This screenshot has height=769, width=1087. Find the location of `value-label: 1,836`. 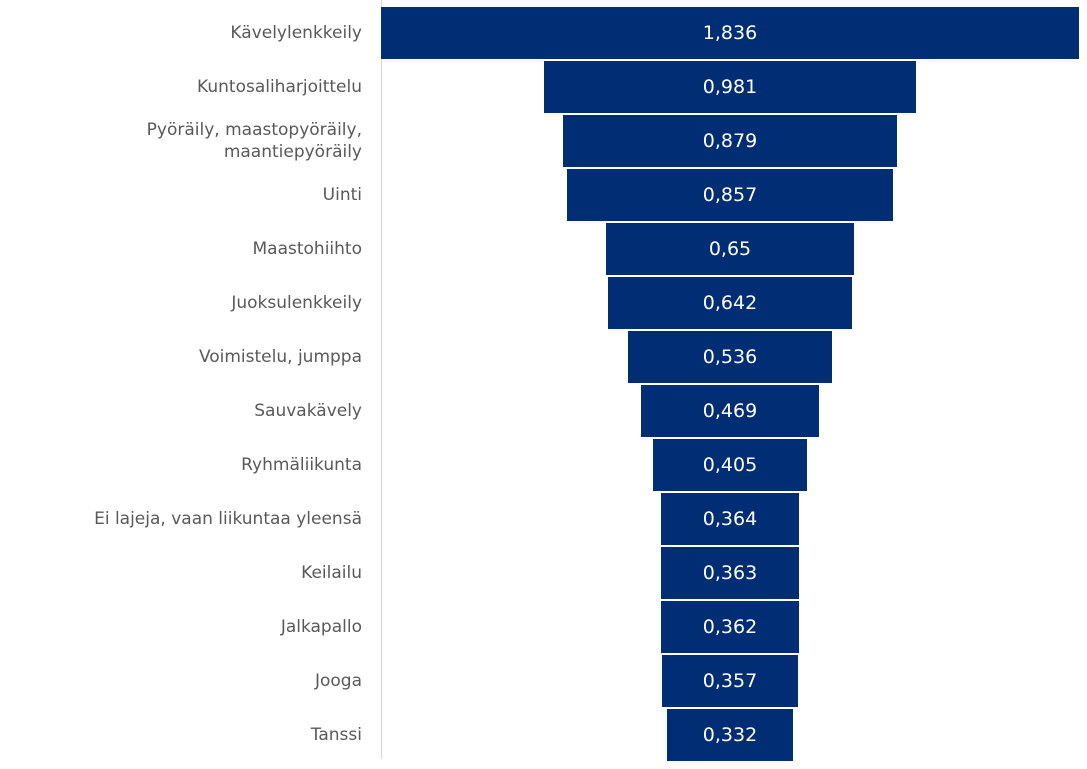

value-label: 1,836 is located at coordinates (730, 33).